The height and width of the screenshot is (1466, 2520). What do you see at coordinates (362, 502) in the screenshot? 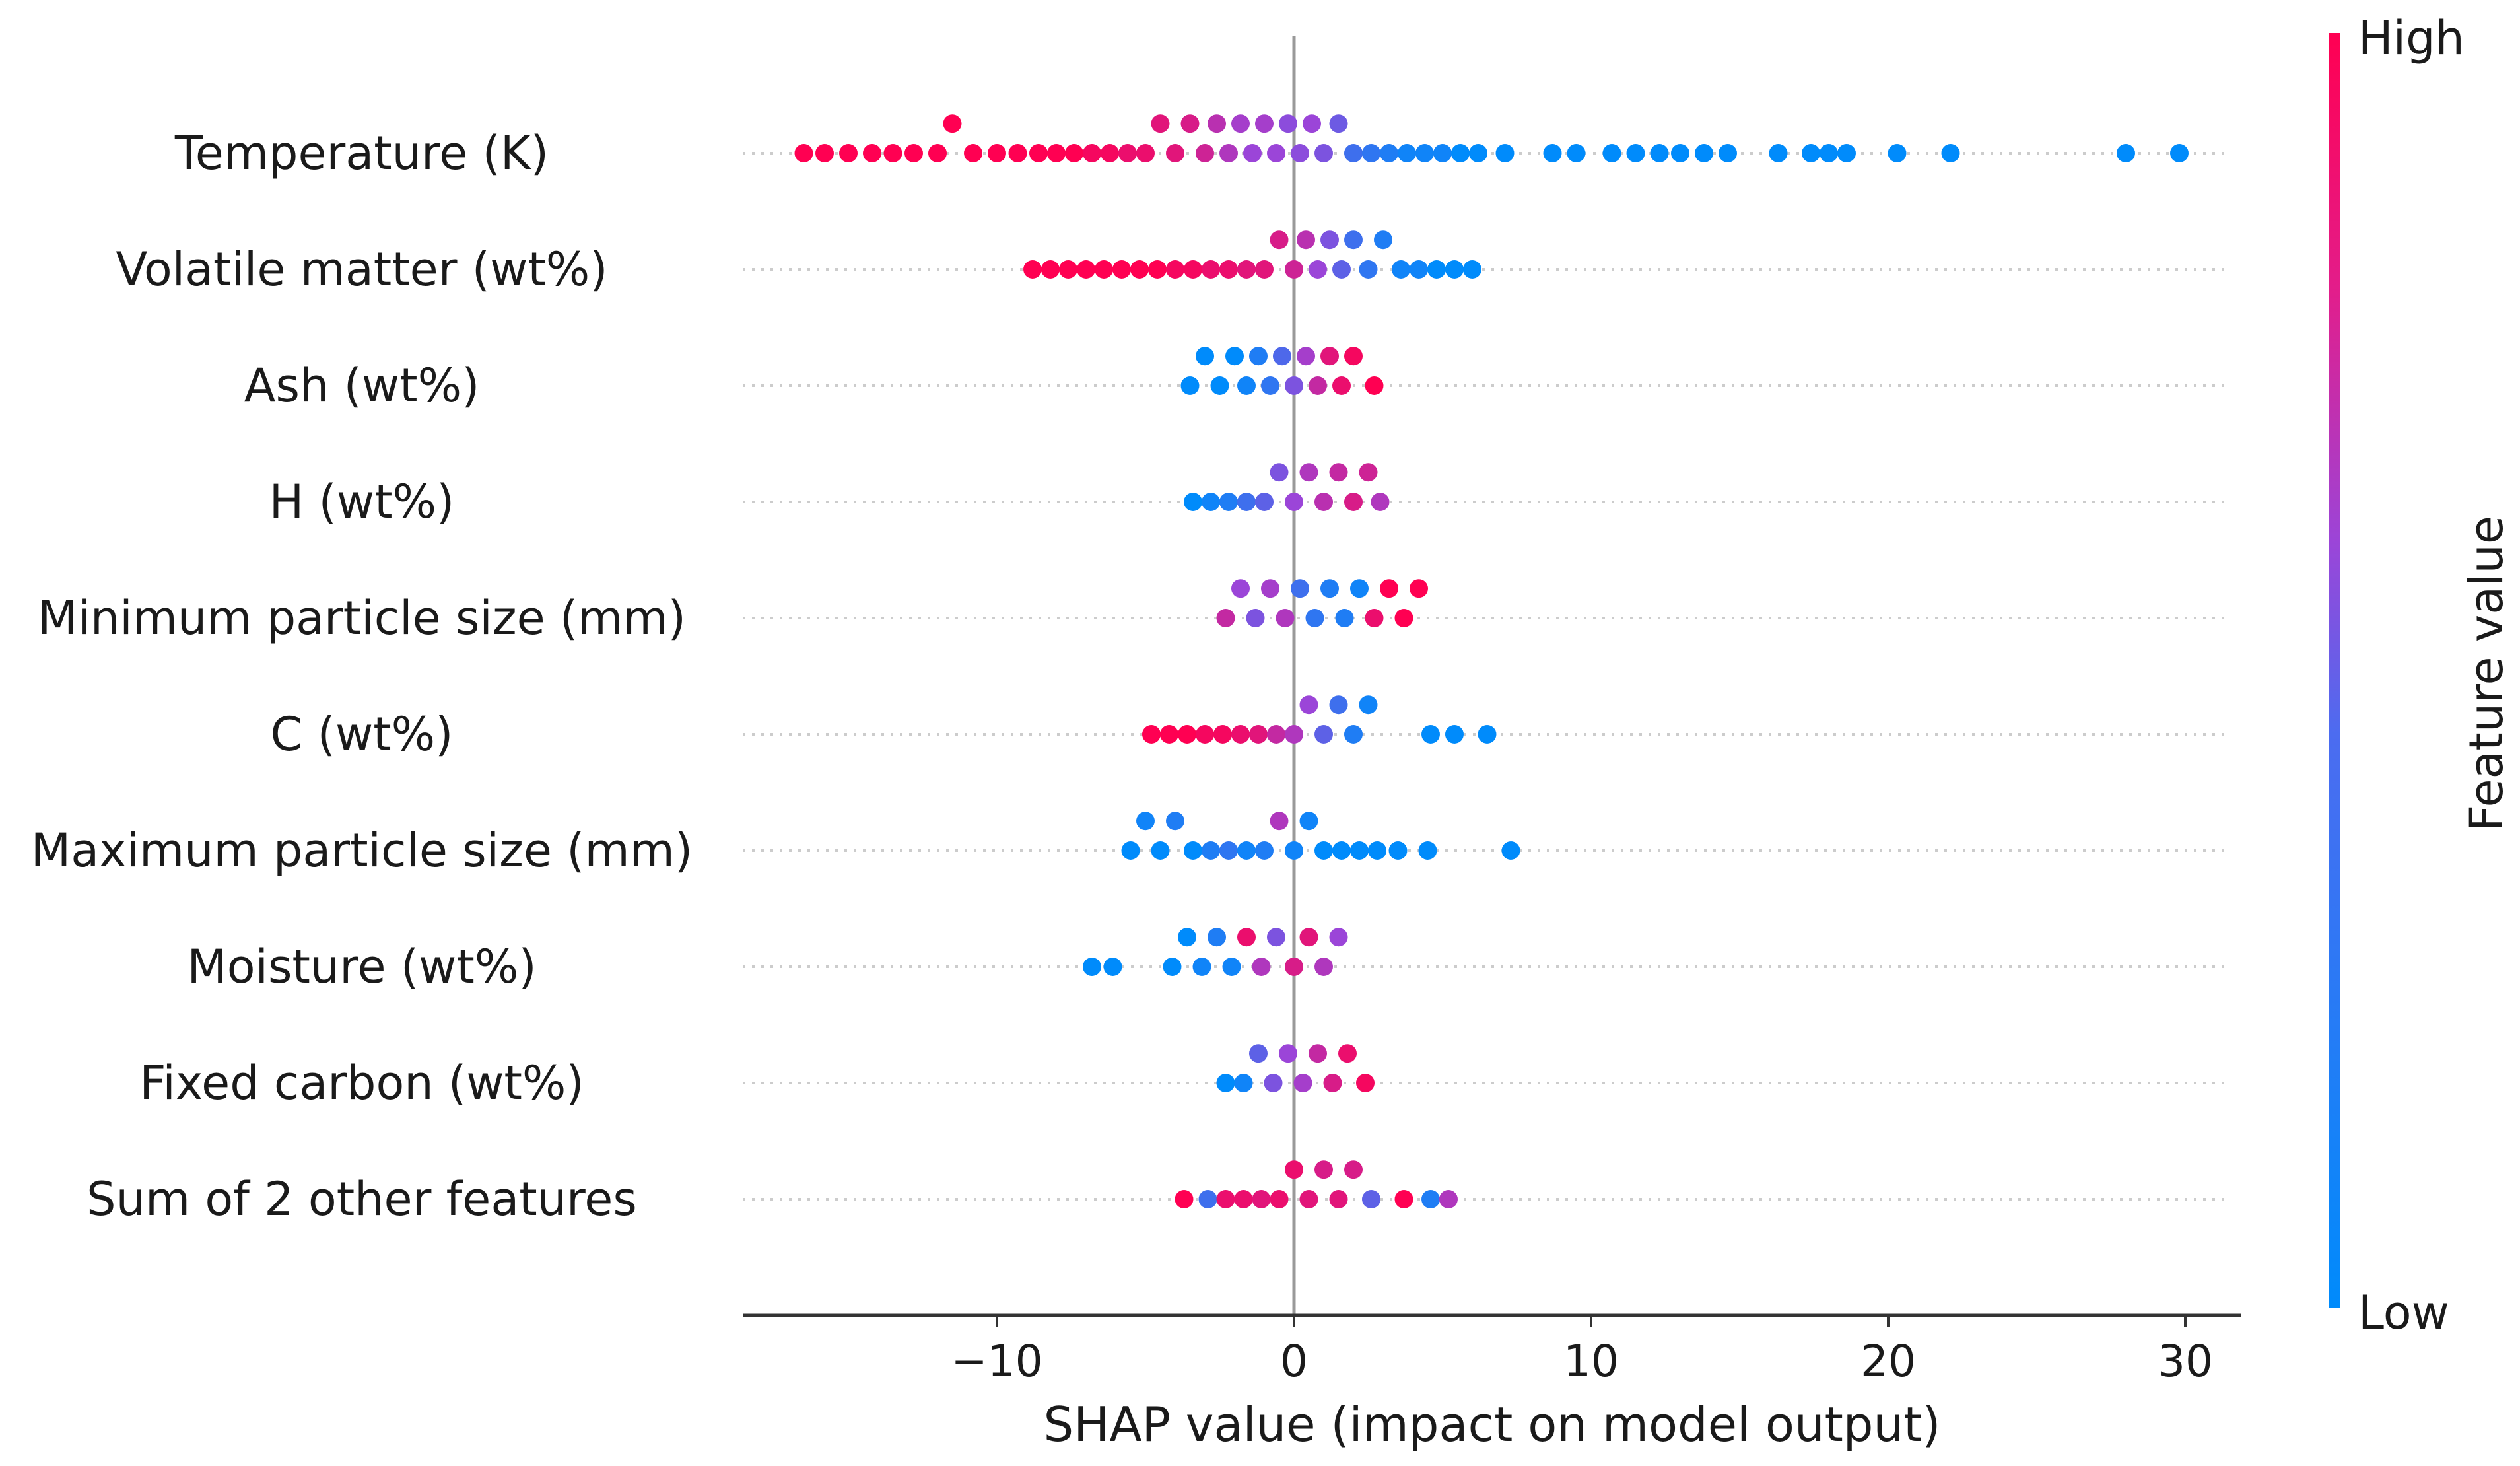
I see `feature-label: H (wt%)` at bounding box center [362, 502].